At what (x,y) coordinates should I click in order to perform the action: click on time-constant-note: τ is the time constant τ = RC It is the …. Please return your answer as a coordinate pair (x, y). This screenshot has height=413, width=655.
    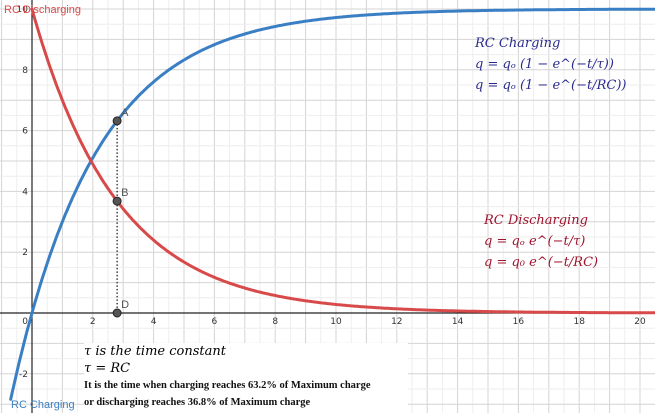
    Looking at the image, I should click on (246, 378).